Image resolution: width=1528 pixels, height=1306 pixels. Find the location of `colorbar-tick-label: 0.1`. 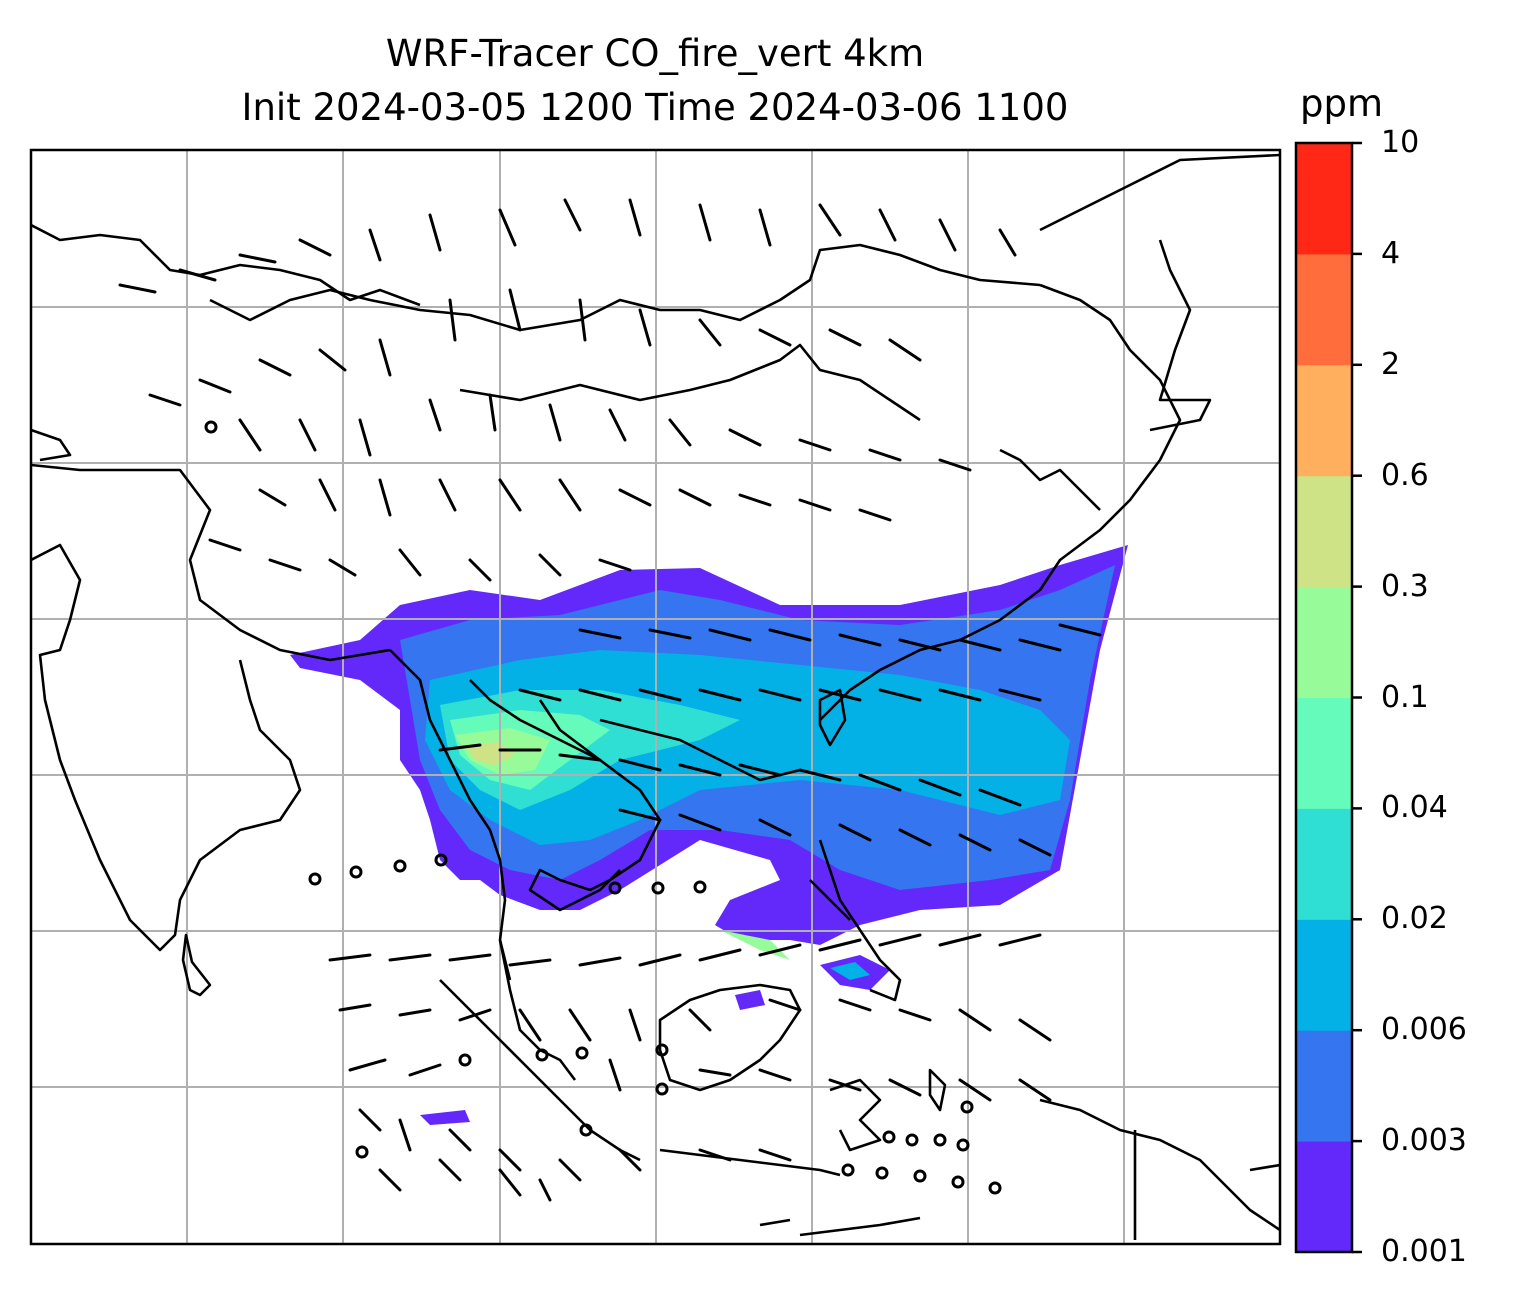

colorbar-tick-label: 0.1 is located at coordinates (1405, 697).